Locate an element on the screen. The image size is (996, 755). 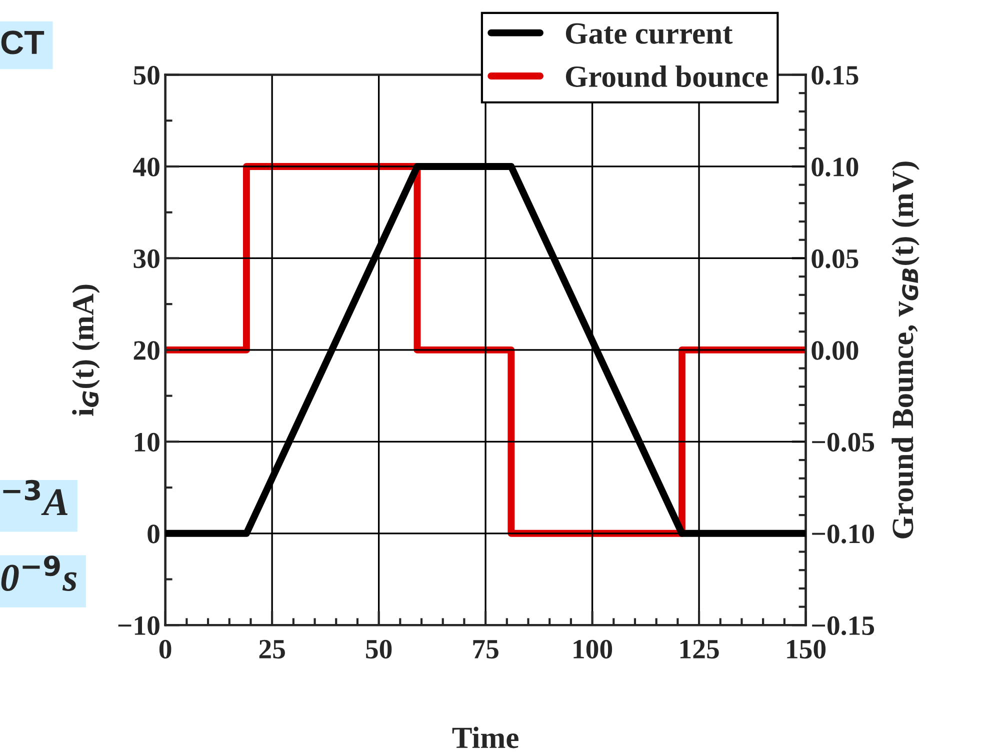
y-axis-title: i$_{G}$(t) (mA) is located at coordinates (86, 350).